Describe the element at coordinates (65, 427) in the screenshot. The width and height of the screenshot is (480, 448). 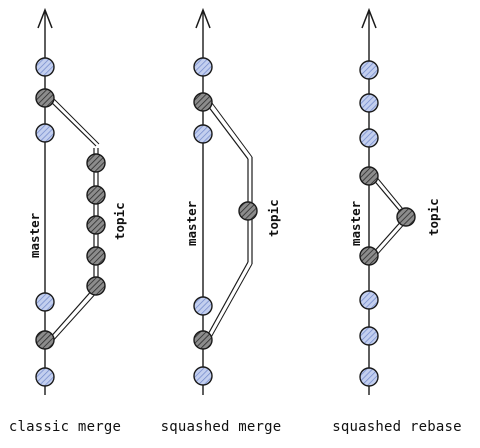
I see `diagram-caption: classic merge` at that location.